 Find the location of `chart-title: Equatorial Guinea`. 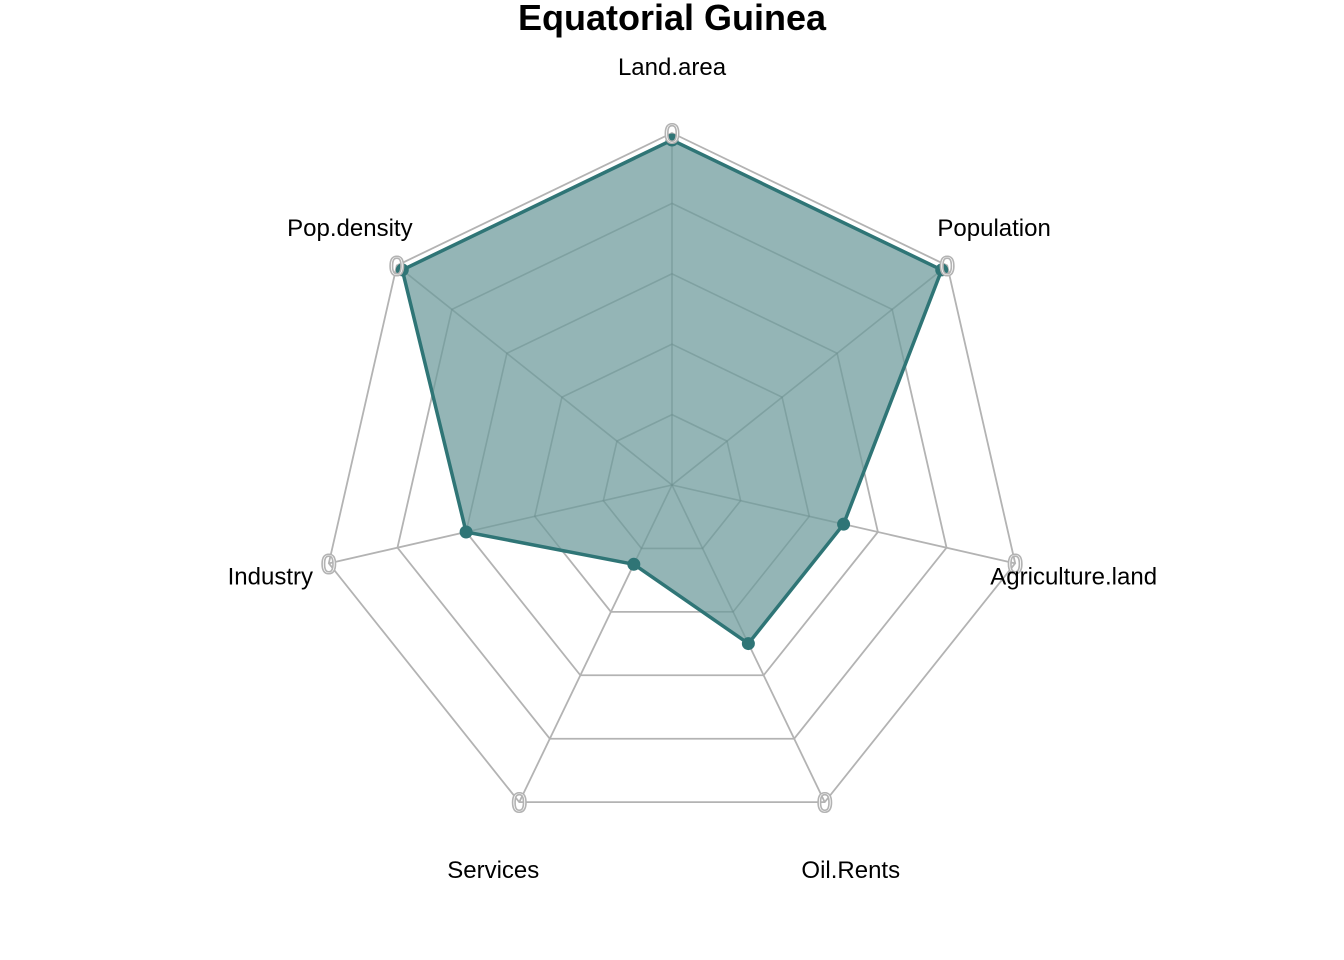

chart-title: Equatorial Guinea is located at coordinates (672, 19).